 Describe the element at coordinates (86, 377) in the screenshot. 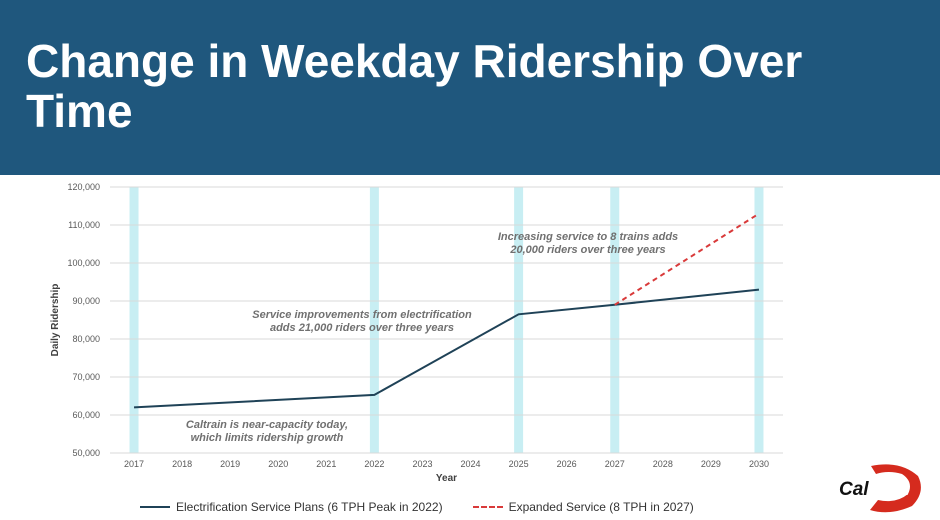

I see `y-tick-label: 70,000` at that location.